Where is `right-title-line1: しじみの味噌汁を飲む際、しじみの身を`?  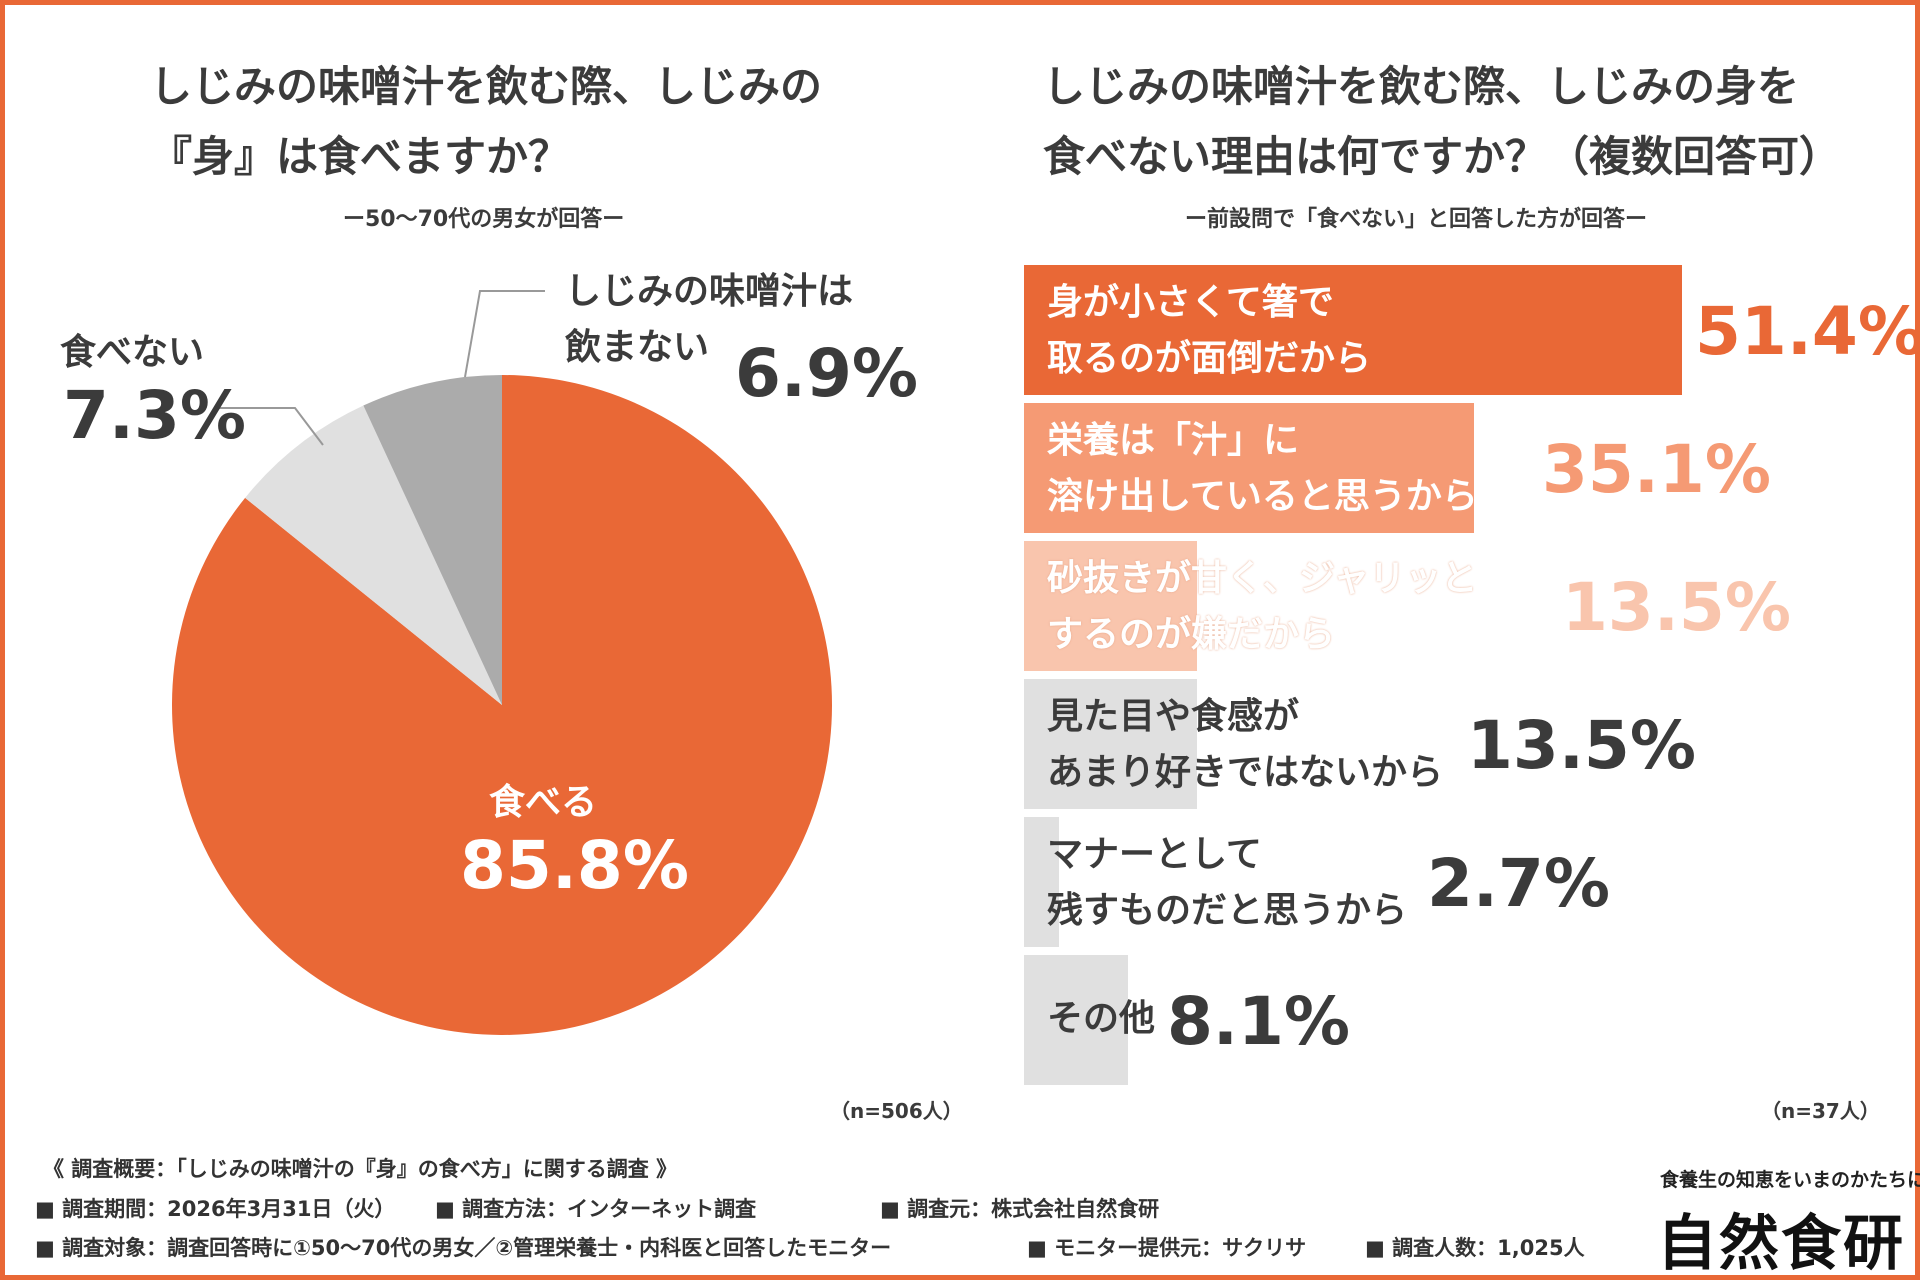 right-title-line1: しじみの味噌汁を飲む際、しじみの身を is located at coordinates (1421, 86).